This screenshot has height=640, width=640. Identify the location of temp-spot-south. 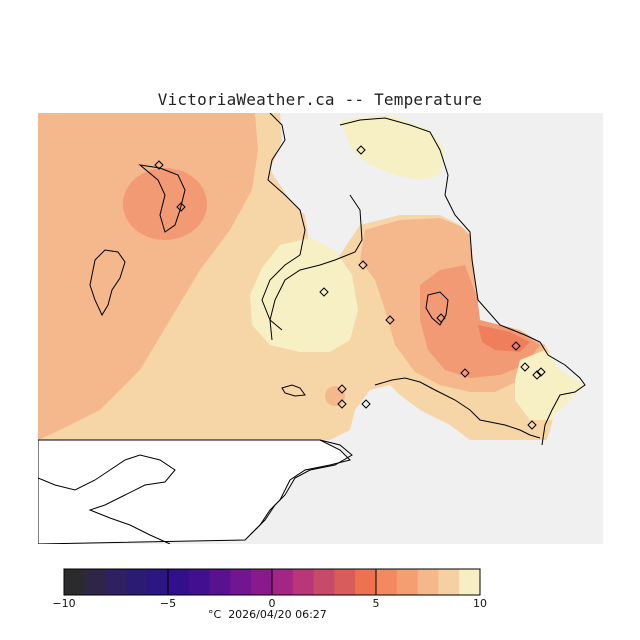
(335, 396).